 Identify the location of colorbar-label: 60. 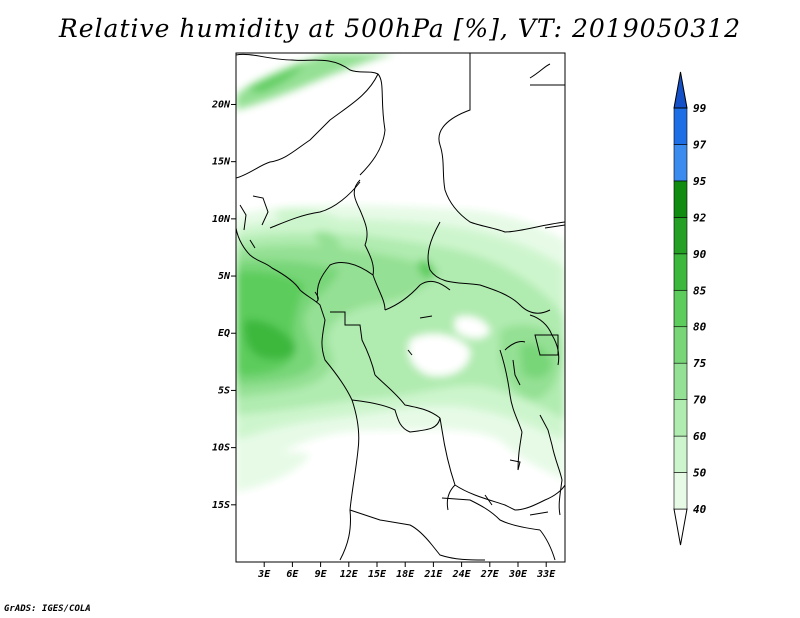
(700, 436).